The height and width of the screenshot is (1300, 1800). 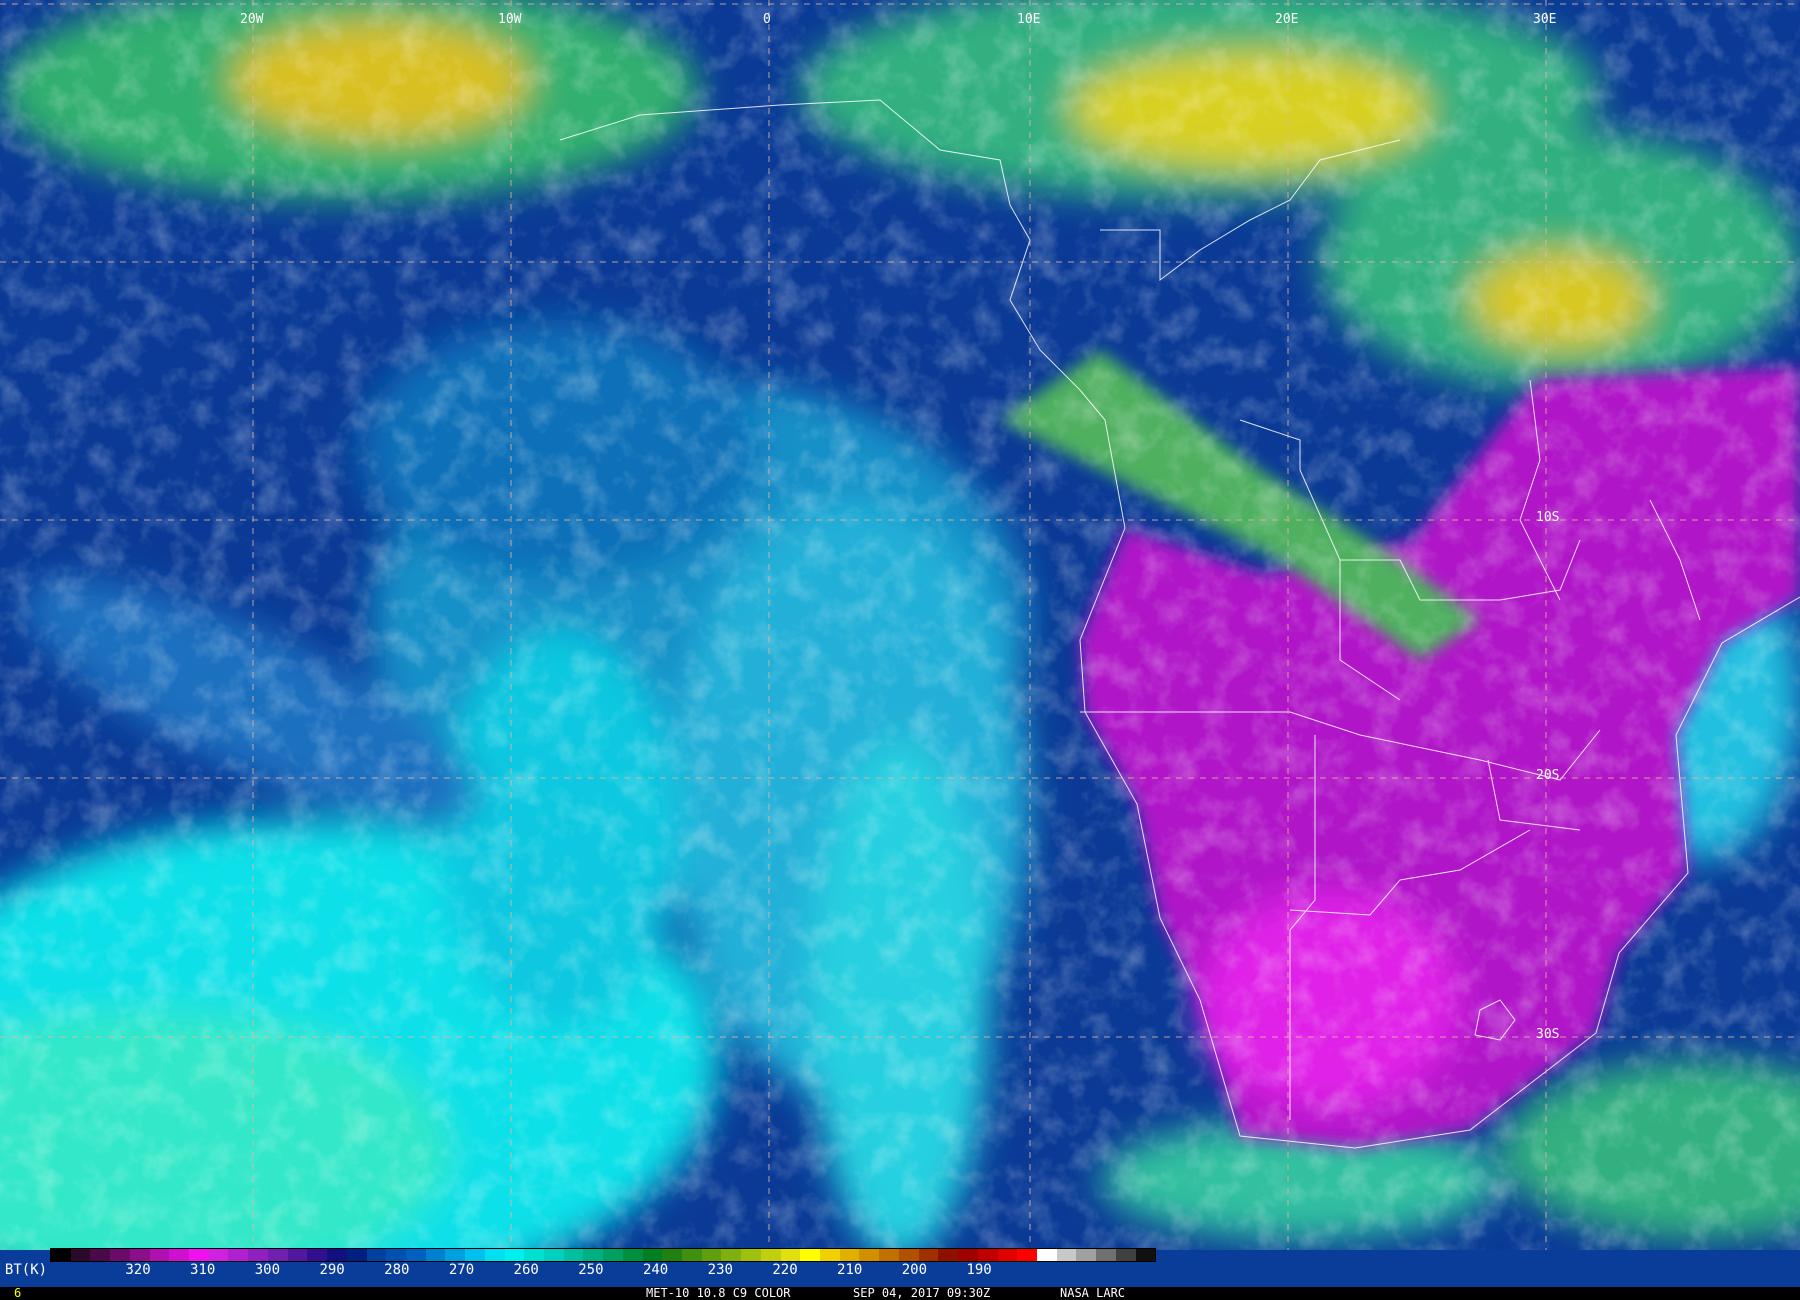 What do you see at coordinates (767, 19) in the screenshot?
I see `lon-label-0: 0` at bounding box center [767, 19].